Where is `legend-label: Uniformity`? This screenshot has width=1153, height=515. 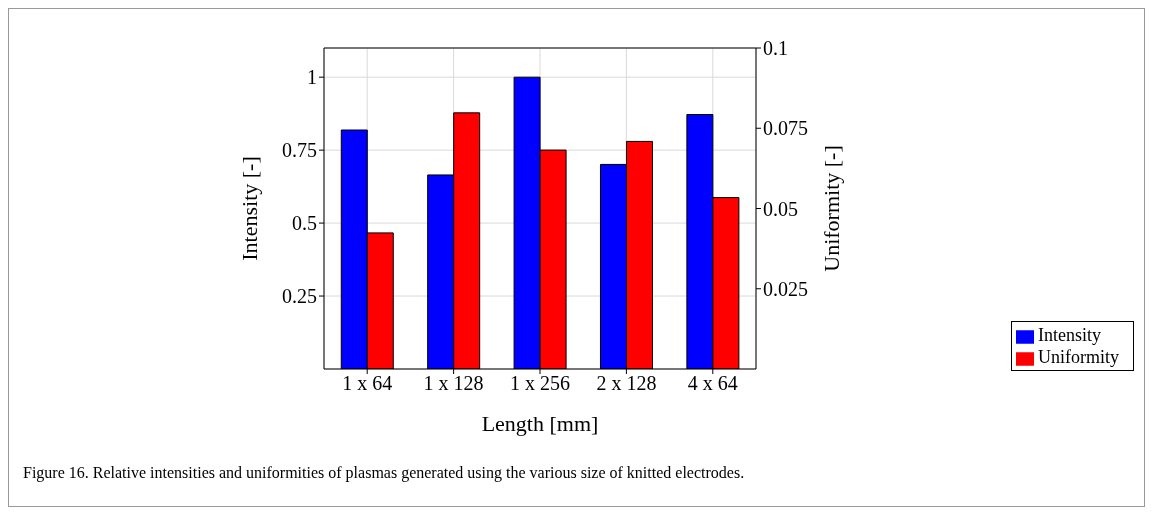 legend-label: Uniformity is located at coordinates (1078, 357).